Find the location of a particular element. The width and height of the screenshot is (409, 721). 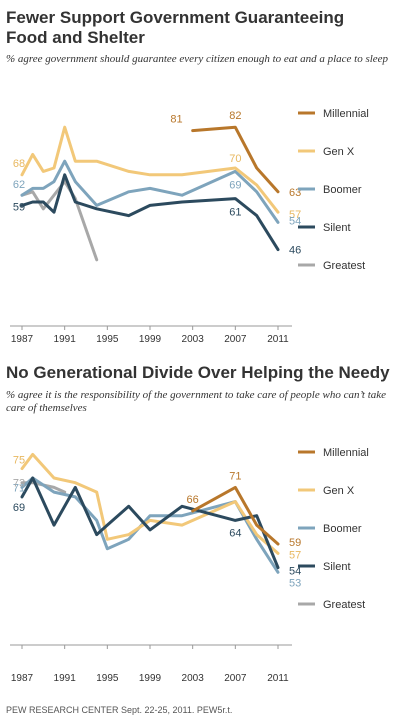

data-label-silent: 59 is located at coordinates (19, 207).